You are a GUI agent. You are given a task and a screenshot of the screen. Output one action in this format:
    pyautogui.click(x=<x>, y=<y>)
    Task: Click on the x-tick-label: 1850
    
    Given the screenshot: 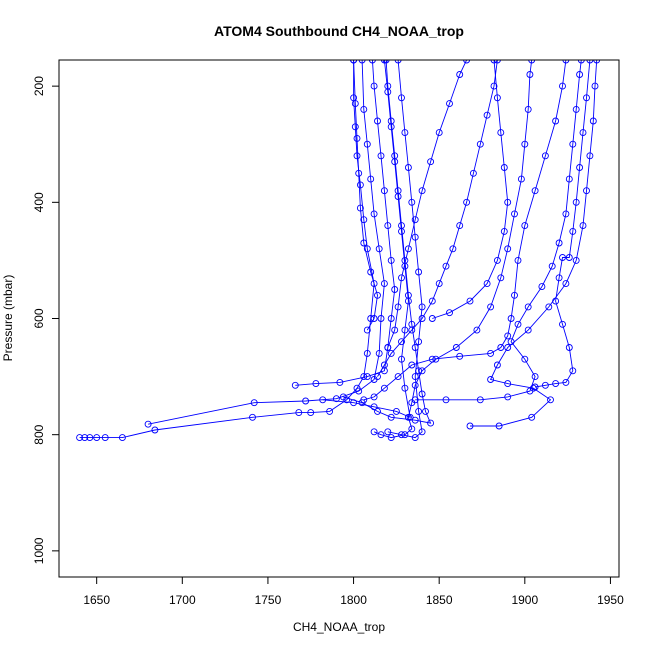 What is the action you would take?
    pyautogui.click(x=439, y=600)
    